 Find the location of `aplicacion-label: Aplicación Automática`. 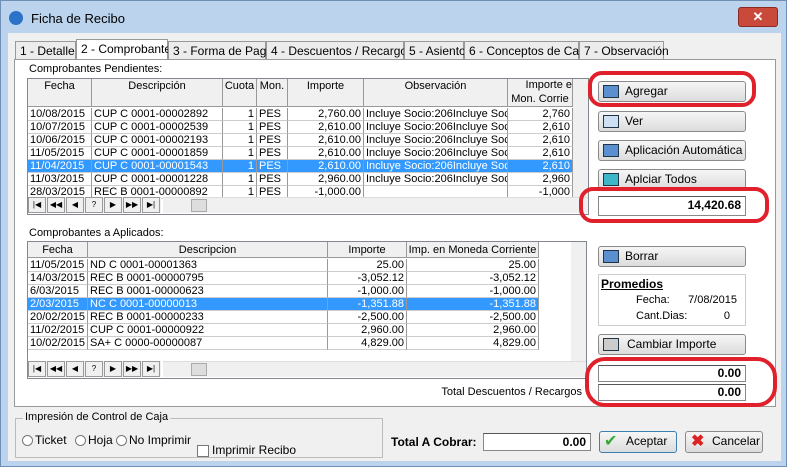

aplicacion-label: Aplicación Automática is located at coordinates (684, 150).